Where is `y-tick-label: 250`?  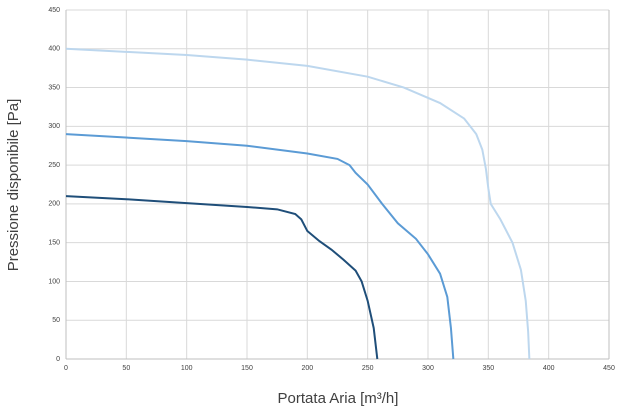 y-tick-label: 250 is located at coordinates (54, 165).